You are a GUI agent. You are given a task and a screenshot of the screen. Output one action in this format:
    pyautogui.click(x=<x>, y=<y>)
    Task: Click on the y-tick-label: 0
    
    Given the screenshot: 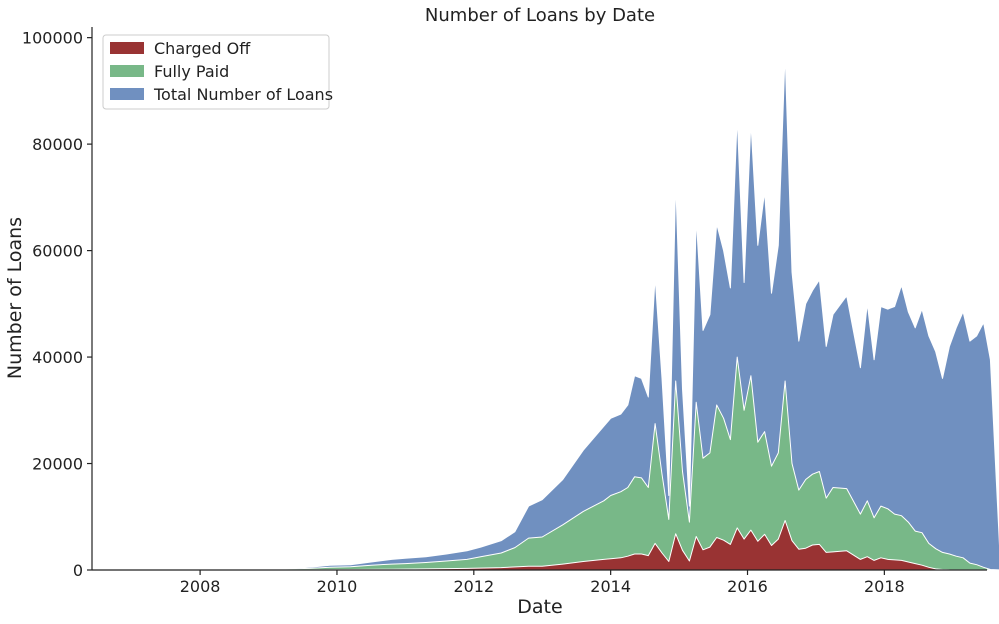 What is the action you would take?
    pyautogui.click(x=78, y=570)
    